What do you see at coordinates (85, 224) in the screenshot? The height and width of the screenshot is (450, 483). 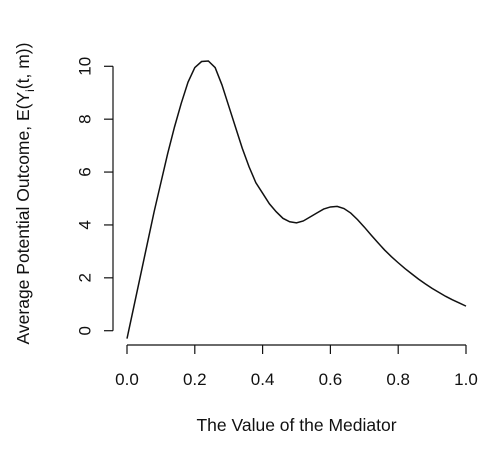 I see `y-tick-label: 4` at bounding box center [85, 224].